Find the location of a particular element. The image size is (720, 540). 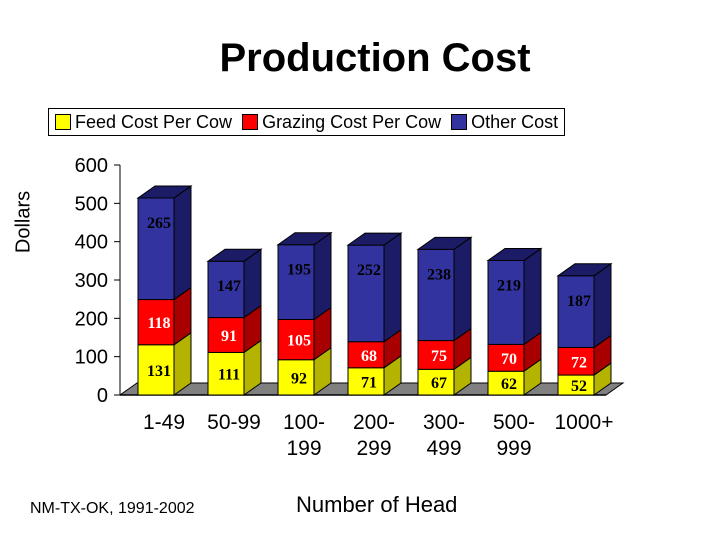

data-label: 70 is located at coordinates (509, 359).